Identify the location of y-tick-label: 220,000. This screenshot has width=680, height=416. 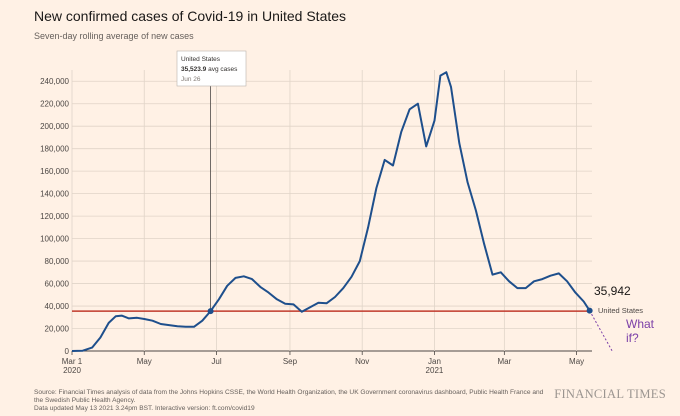
(54, 104).